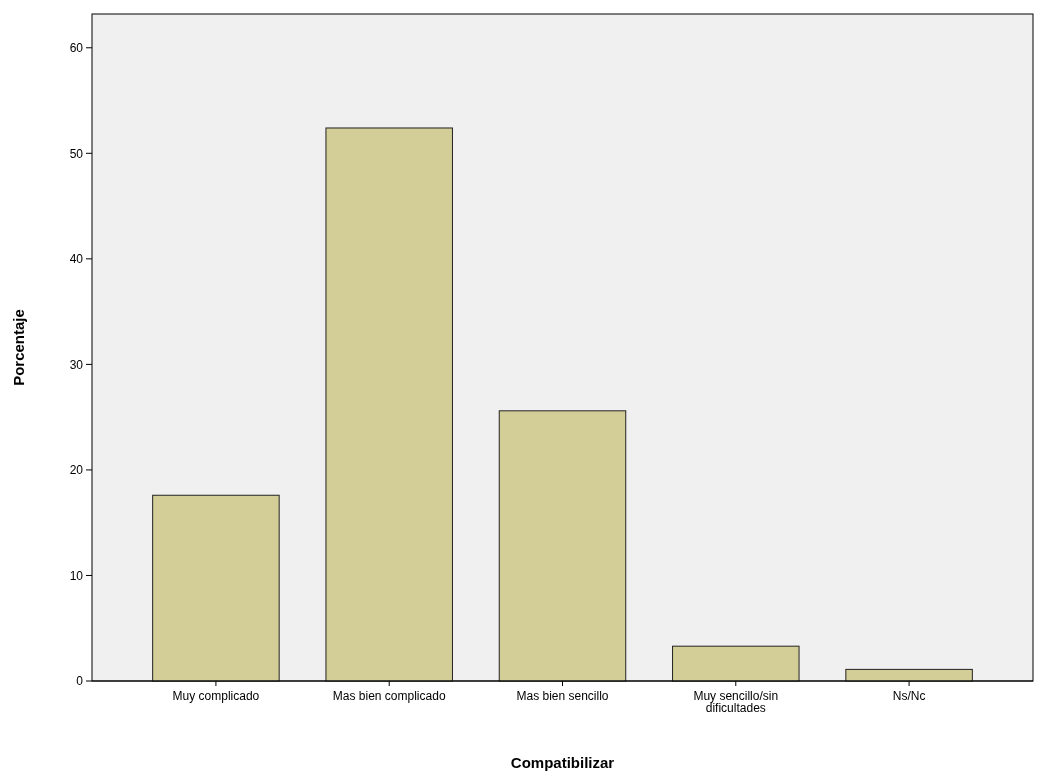 The image size is (1044, 781). What do you see at coordinates (18, 347) in the screenshot?
I see `y-axis-title: Porcentaje` at bounding box center [18, 347].